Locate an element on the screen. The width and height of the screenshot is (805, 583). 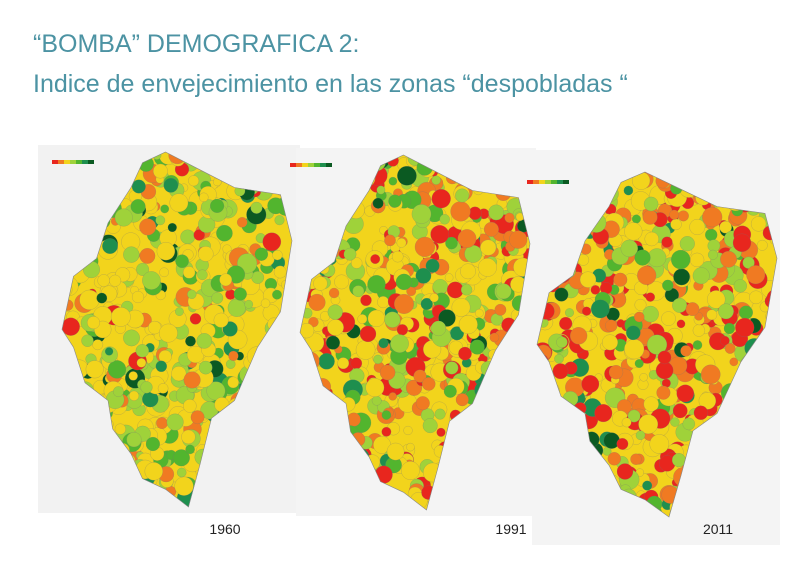
title: “BOMBA” DEMOGRAFICA 2: is located at coordinates (196, 44).